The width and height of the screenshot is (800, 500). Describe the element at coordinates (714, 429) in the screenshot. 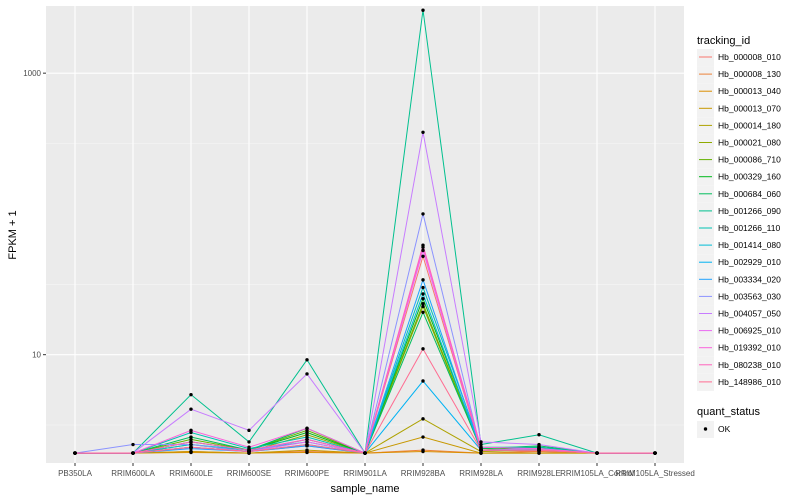

I see `legend-shape-items: OK` at that location.